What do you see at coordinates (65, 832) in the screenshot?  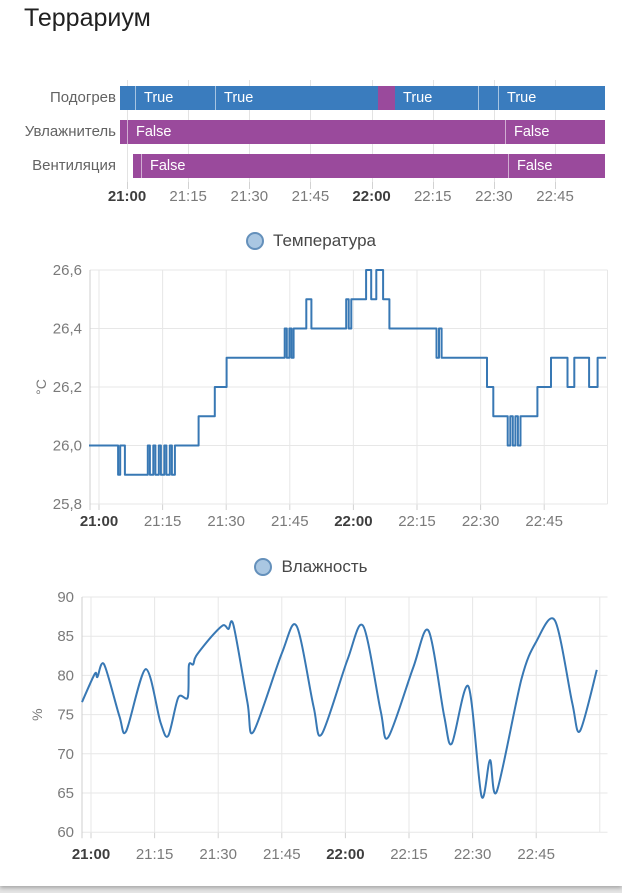 I see `y-tick-label: 60` at bounding box center [65, 832].